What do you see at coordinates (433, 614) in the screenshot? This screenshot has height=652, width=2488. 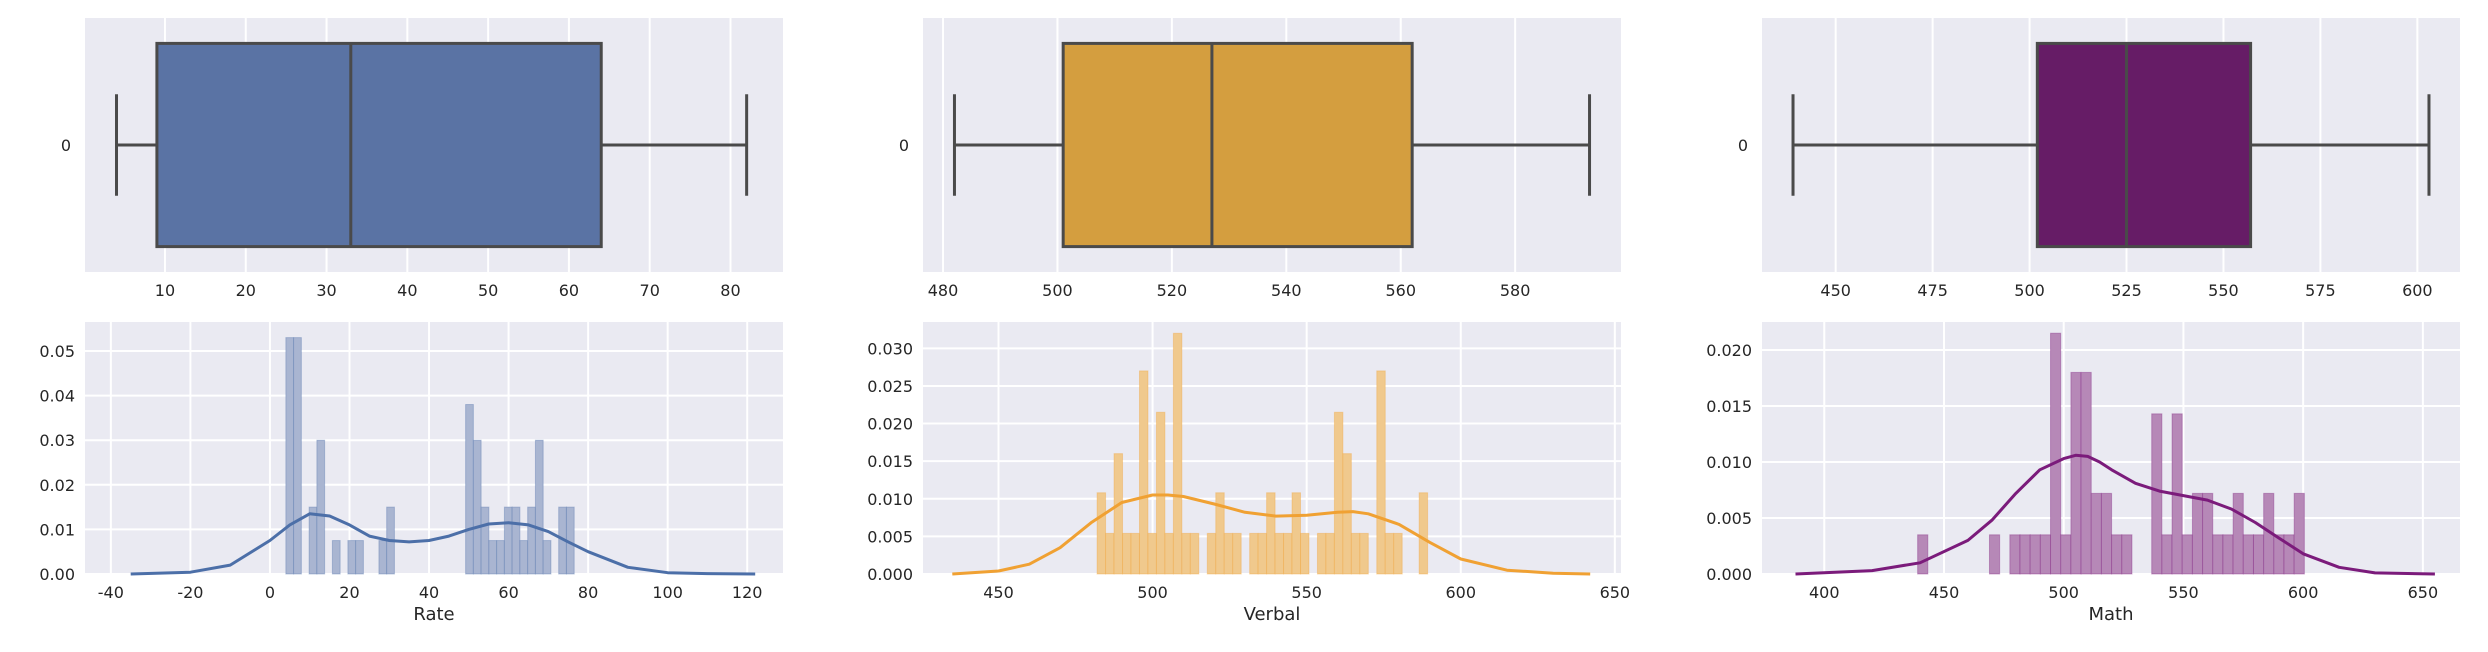 I see `chart-3-xlabel: Rate` at bounding box center [433, 614].